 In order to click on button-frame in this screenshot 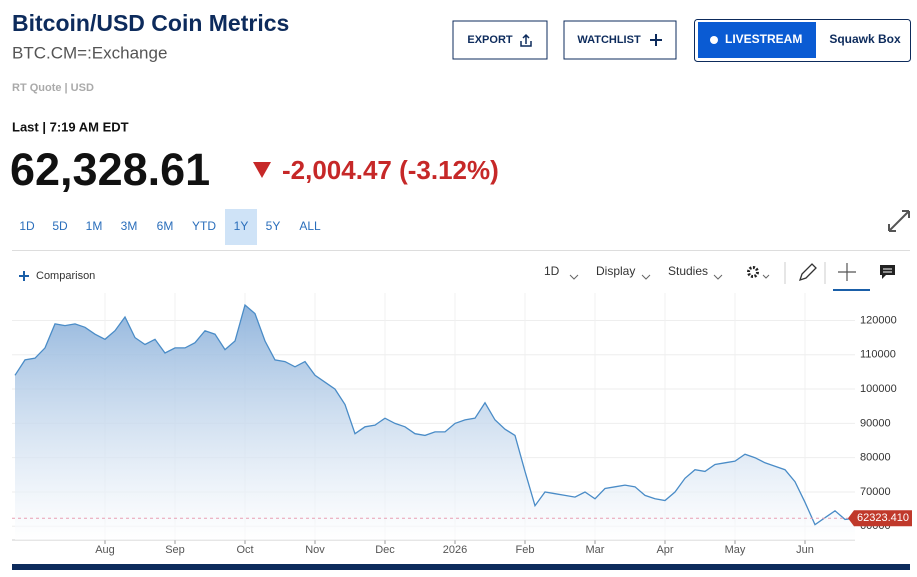, I will do `click(500, 40)`.